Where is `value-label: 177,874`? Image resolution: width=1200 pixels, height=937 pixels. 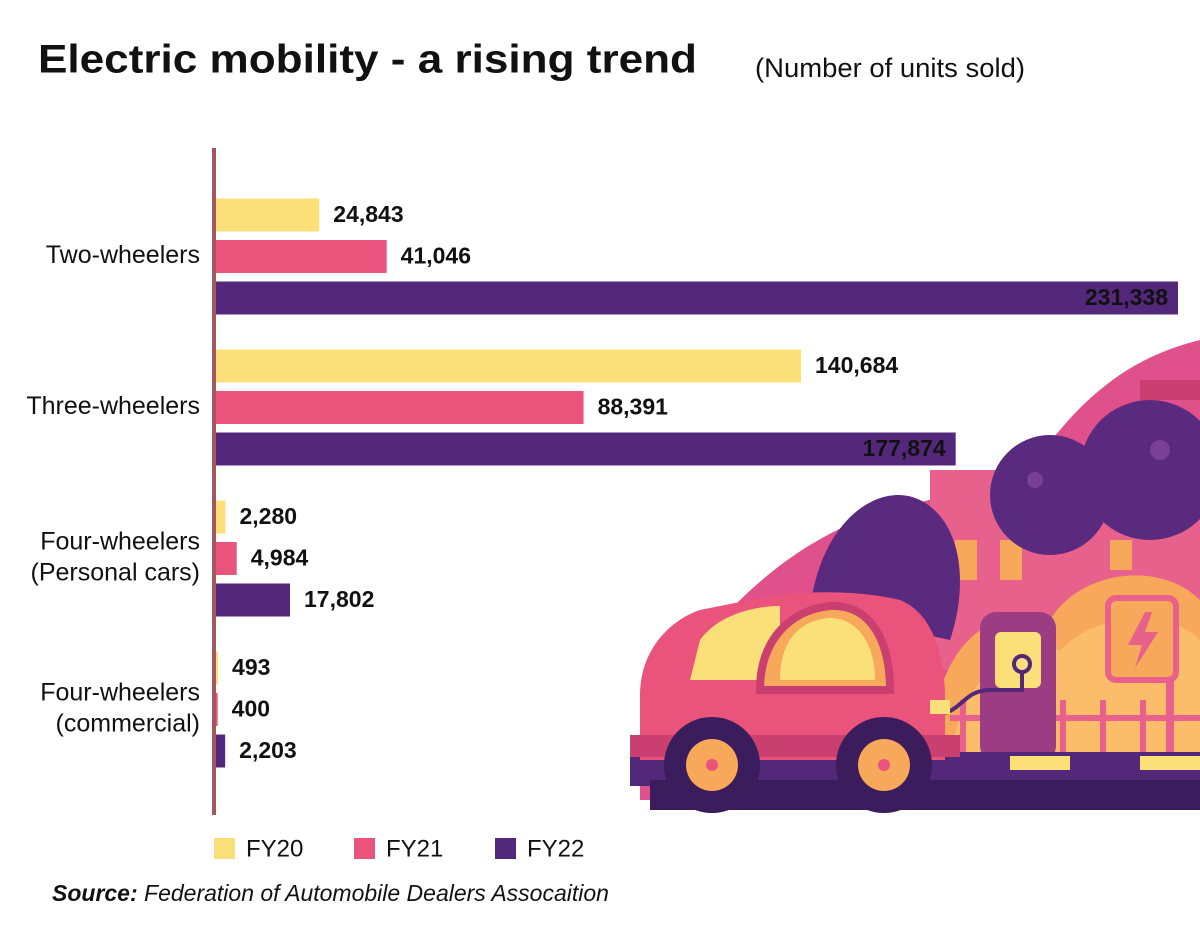
value-label: 177,874 is located at coordinates (904, 448).